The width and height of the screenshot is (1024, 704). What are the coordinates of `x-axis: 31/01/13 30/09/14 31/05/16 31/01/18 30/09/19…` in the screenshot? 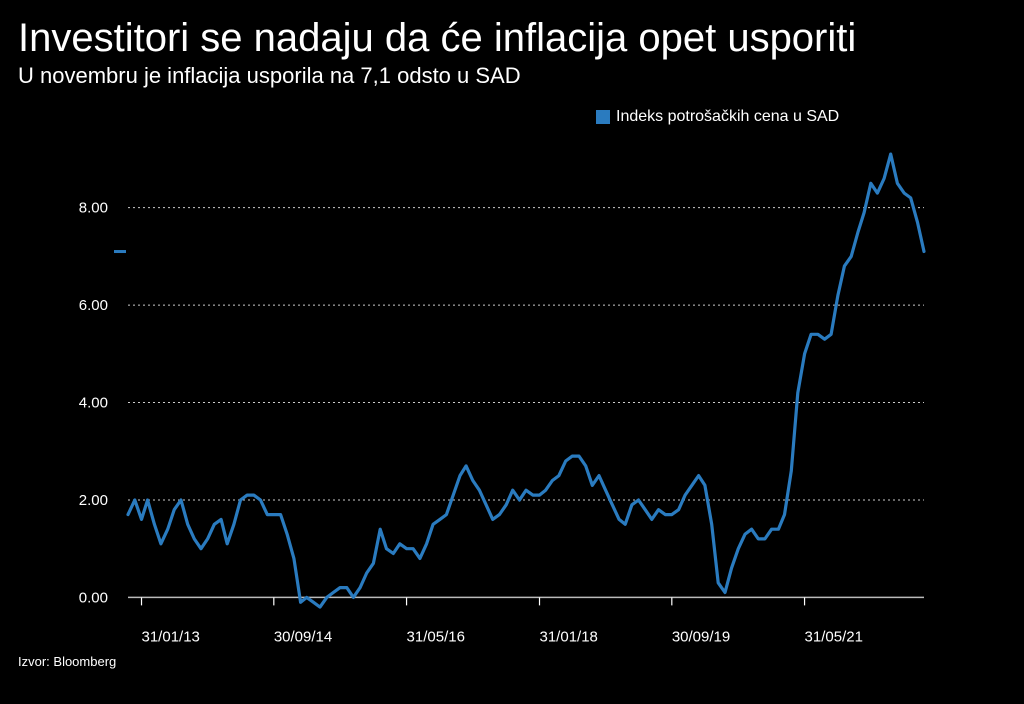 It's located at (501, 621).